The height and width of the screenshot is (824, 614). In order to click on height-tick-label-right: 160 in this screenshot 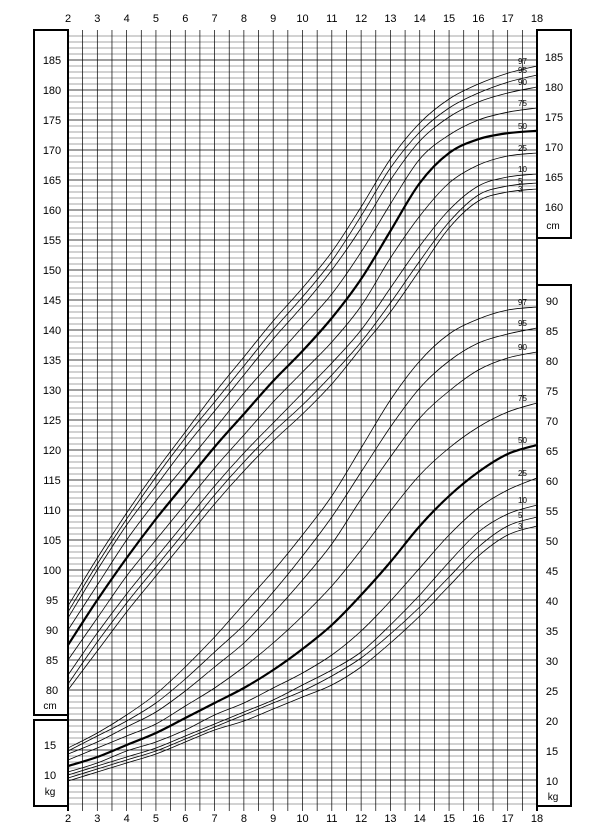, I will do `click(554, 208)`.